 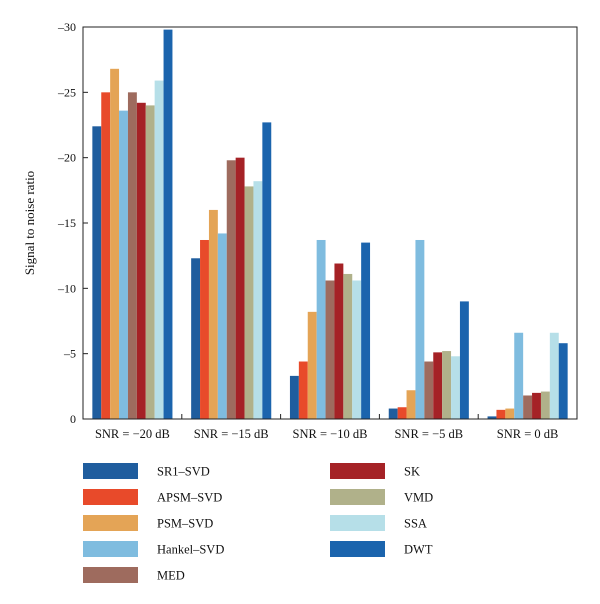 What do you see at coordinates (330, 434) in the screenshot?
I see `x-category-label: SNR = −10 dB` at bounding box center [330, 434].